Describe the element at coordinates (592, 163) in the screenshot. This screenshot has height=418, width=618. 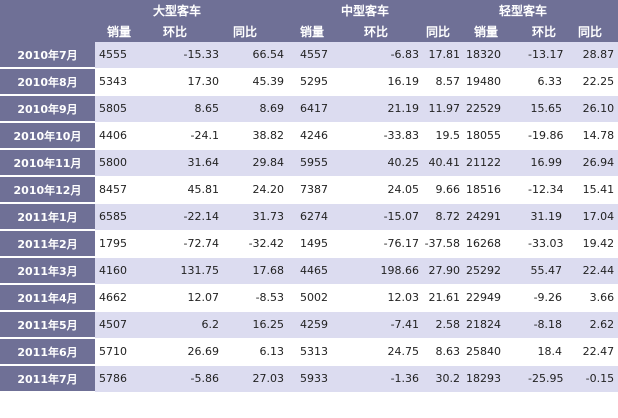
I see `light-yoy-cell: 26.94` at that location.